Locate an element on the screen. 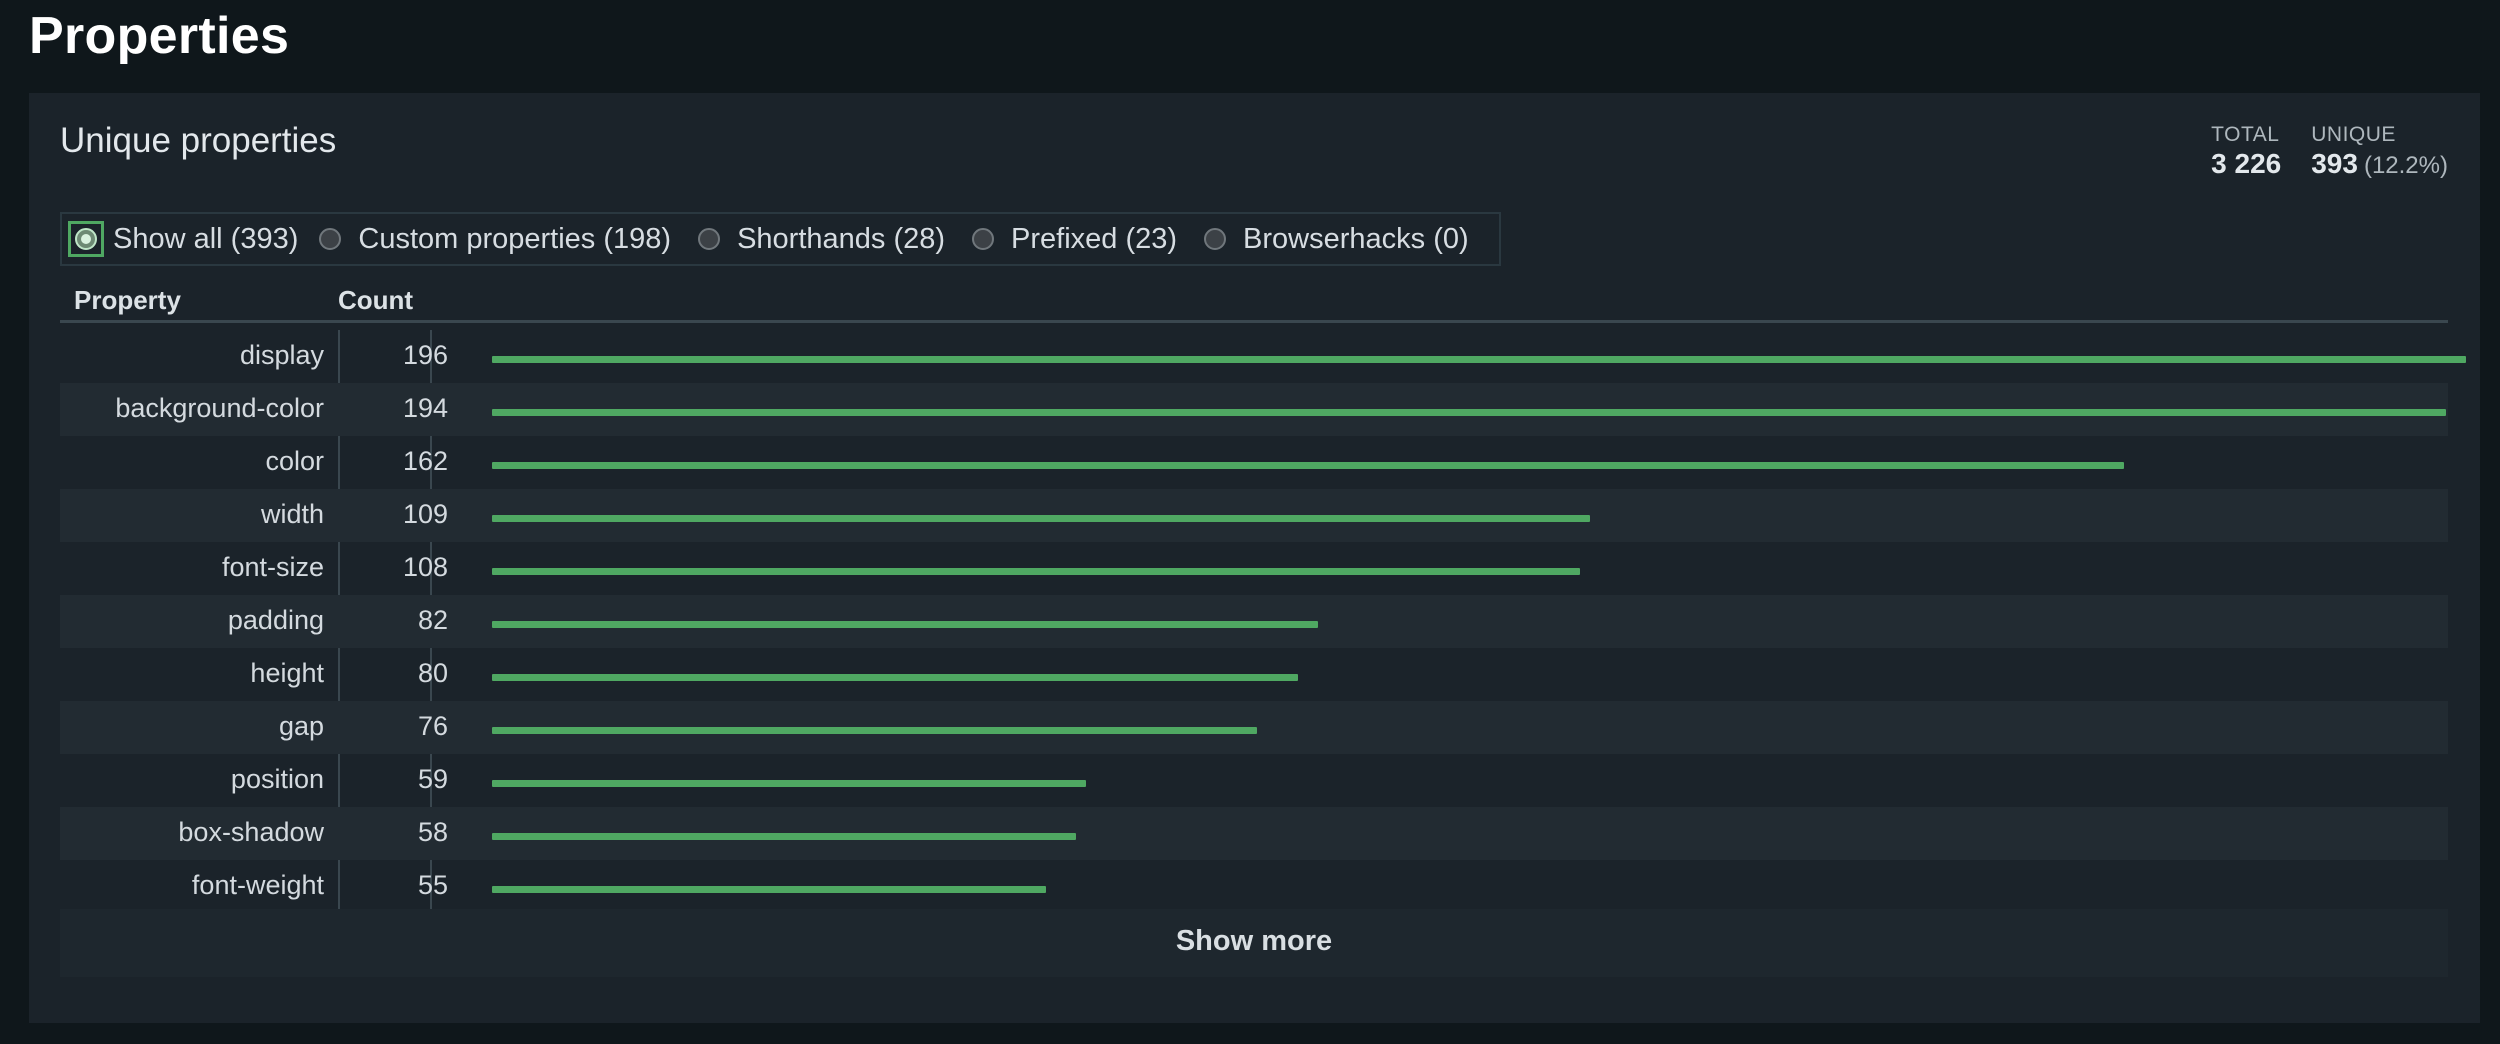 Image resolution: width=2500 pixels, height=1044 pixels. property-count: 55 is located at coordinates (432, 885).